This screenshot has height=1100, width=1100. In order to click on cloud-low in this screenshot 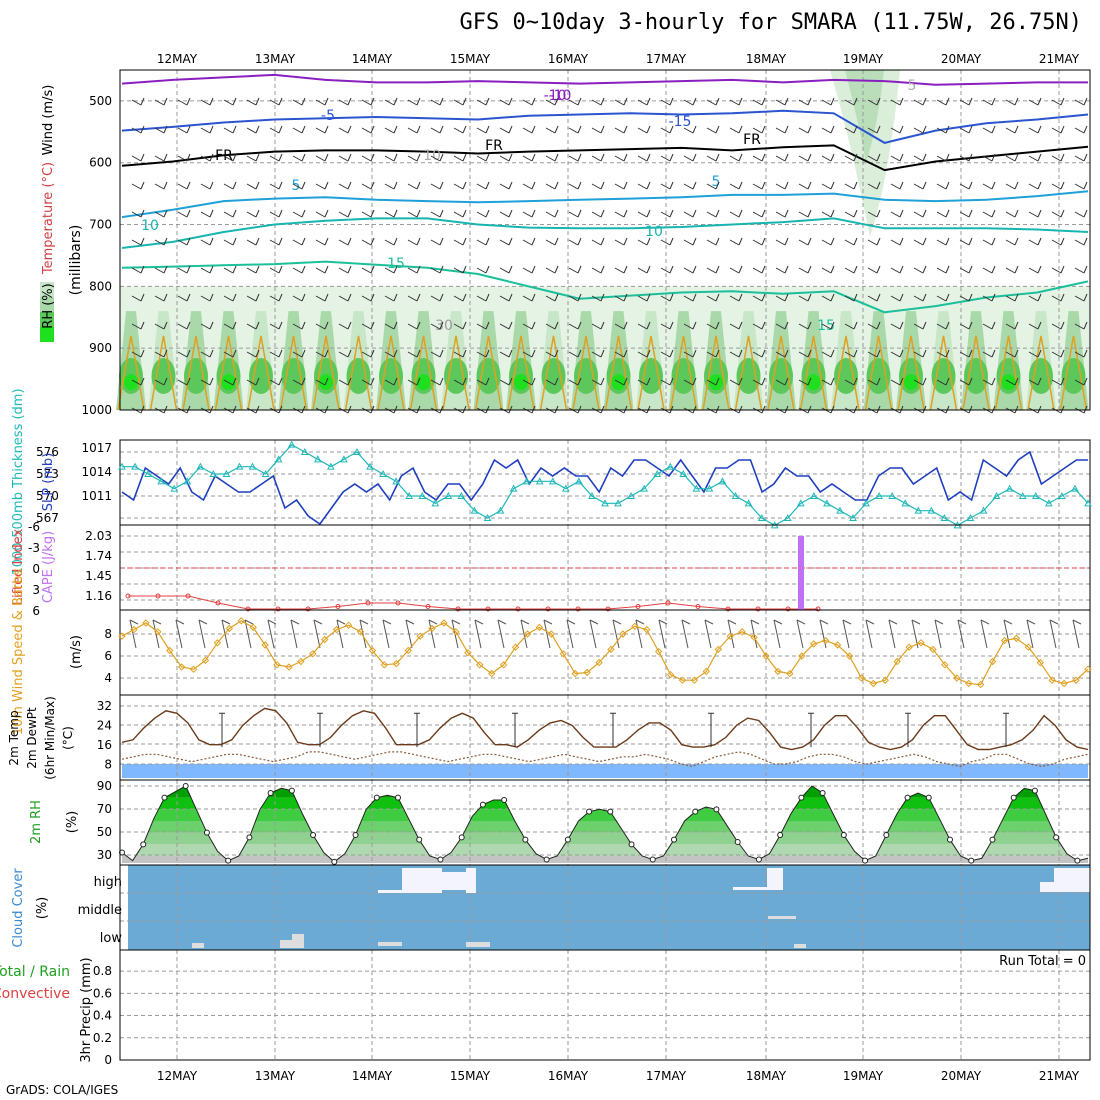, I will do `click(800, 946)`.